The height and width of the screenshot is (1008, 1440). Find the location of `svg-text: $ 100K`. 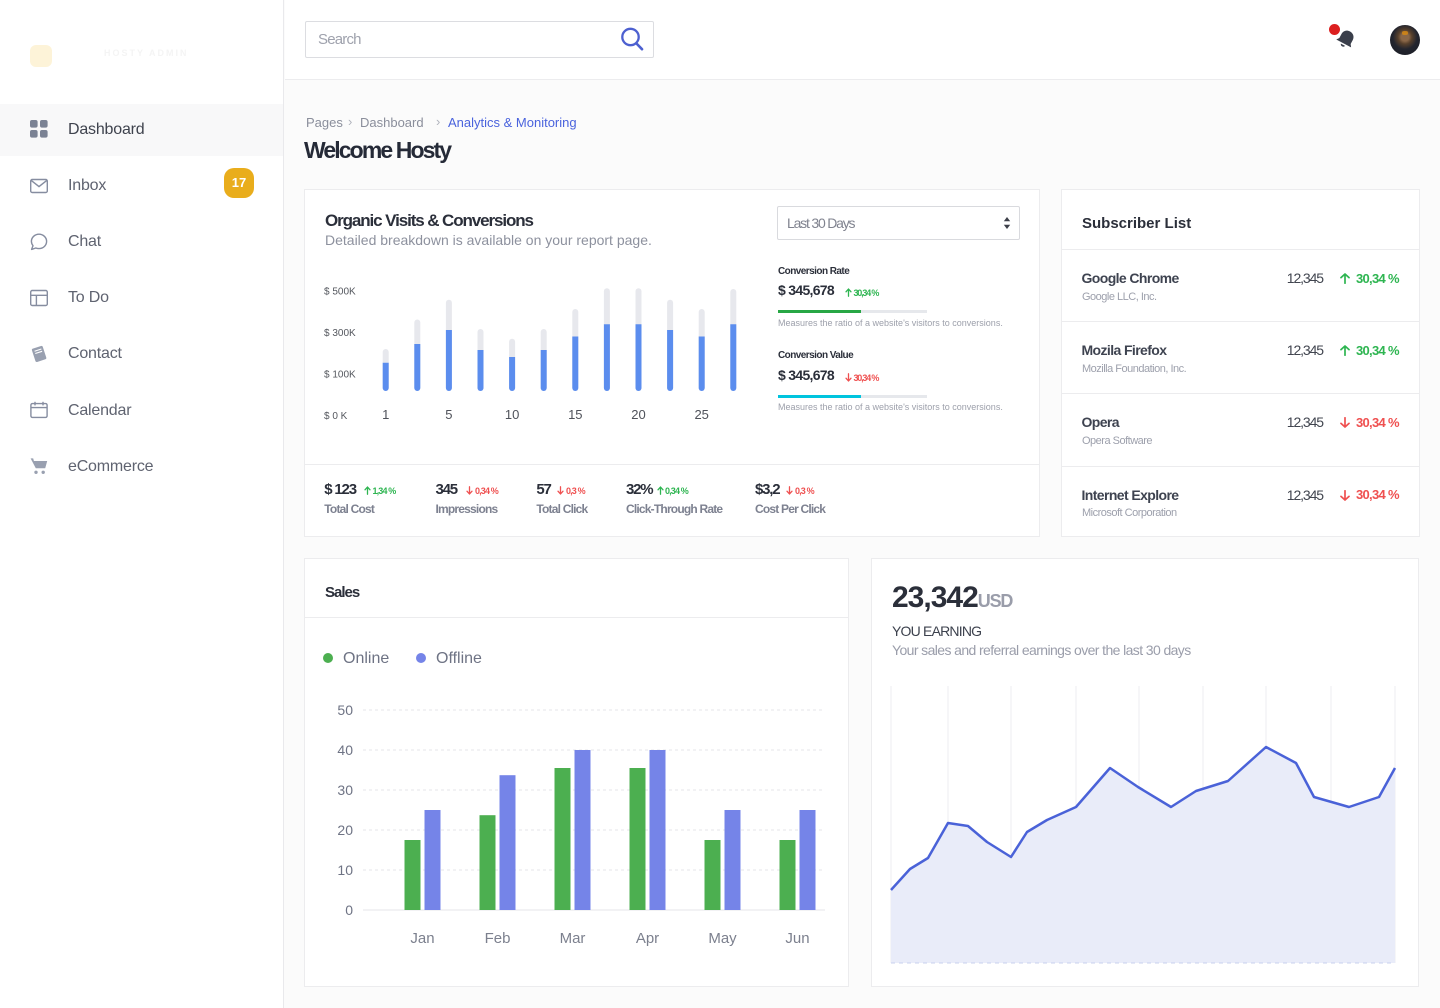

svg-text: $ 100K is located at coordinates (340, 375).